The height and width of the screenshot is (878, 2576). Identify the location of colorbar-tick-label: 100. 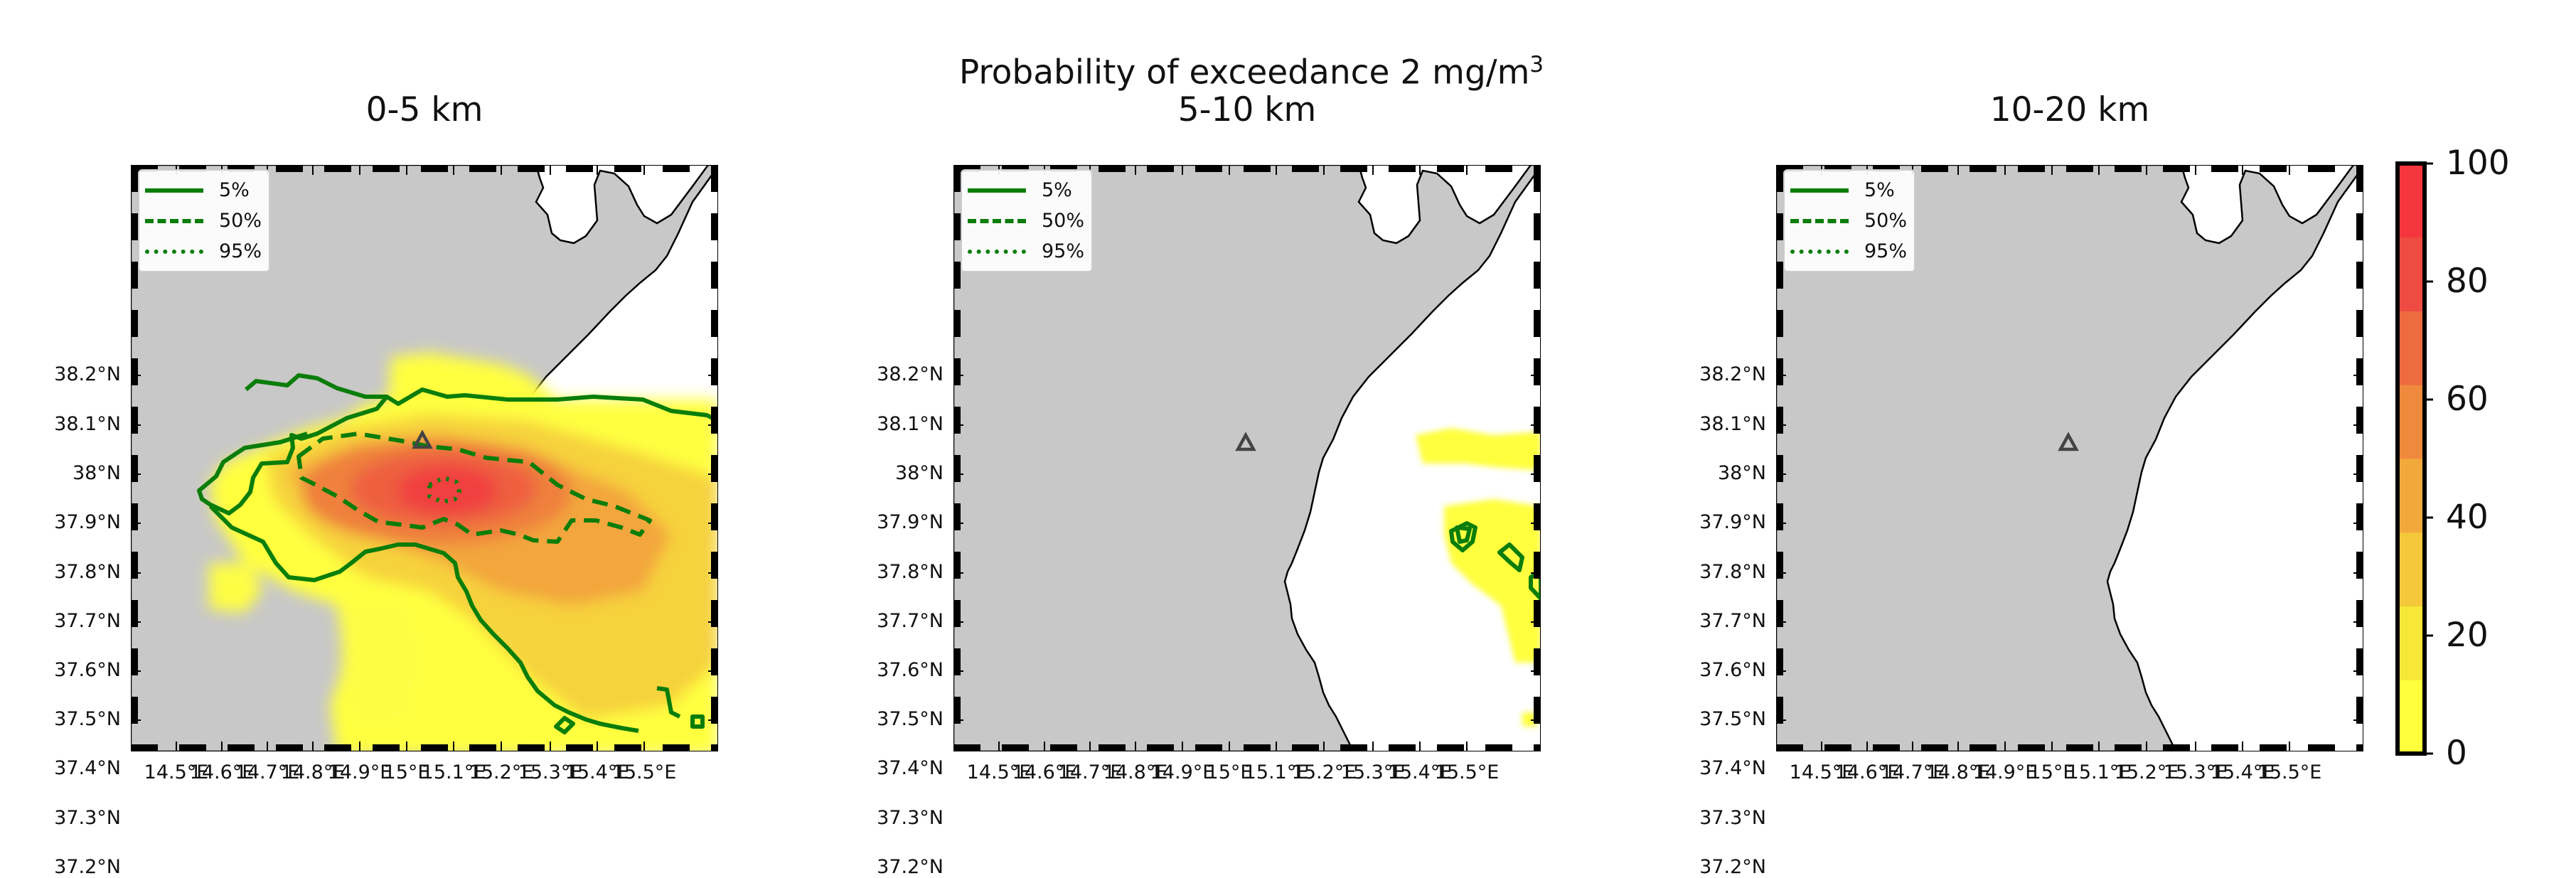
(2478, 163).